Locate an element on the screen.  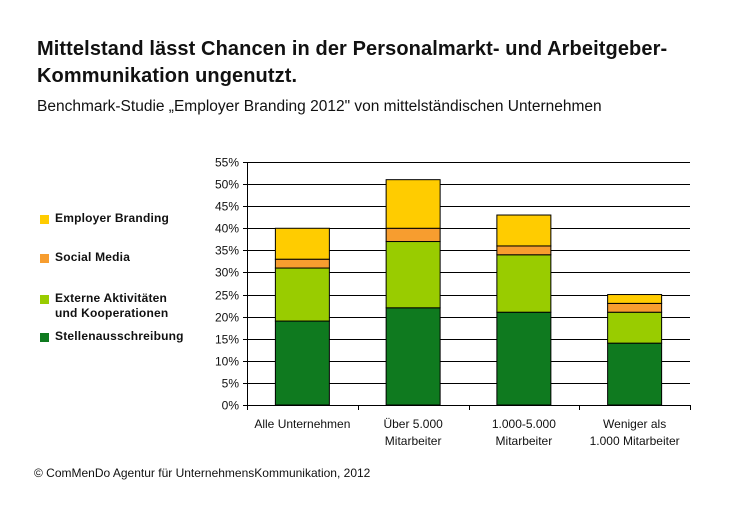
y-tick-label: 15% is located at coordinates (227, 340).